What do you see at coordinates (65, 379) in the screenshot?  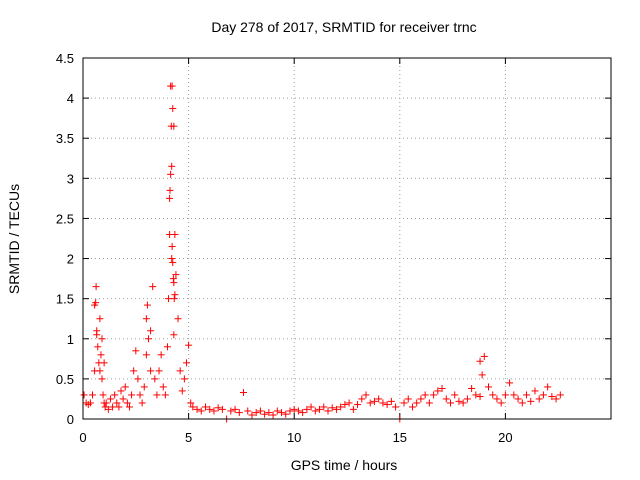 I see `y-tick-label: 0.5` at bounding box center [65, 379].